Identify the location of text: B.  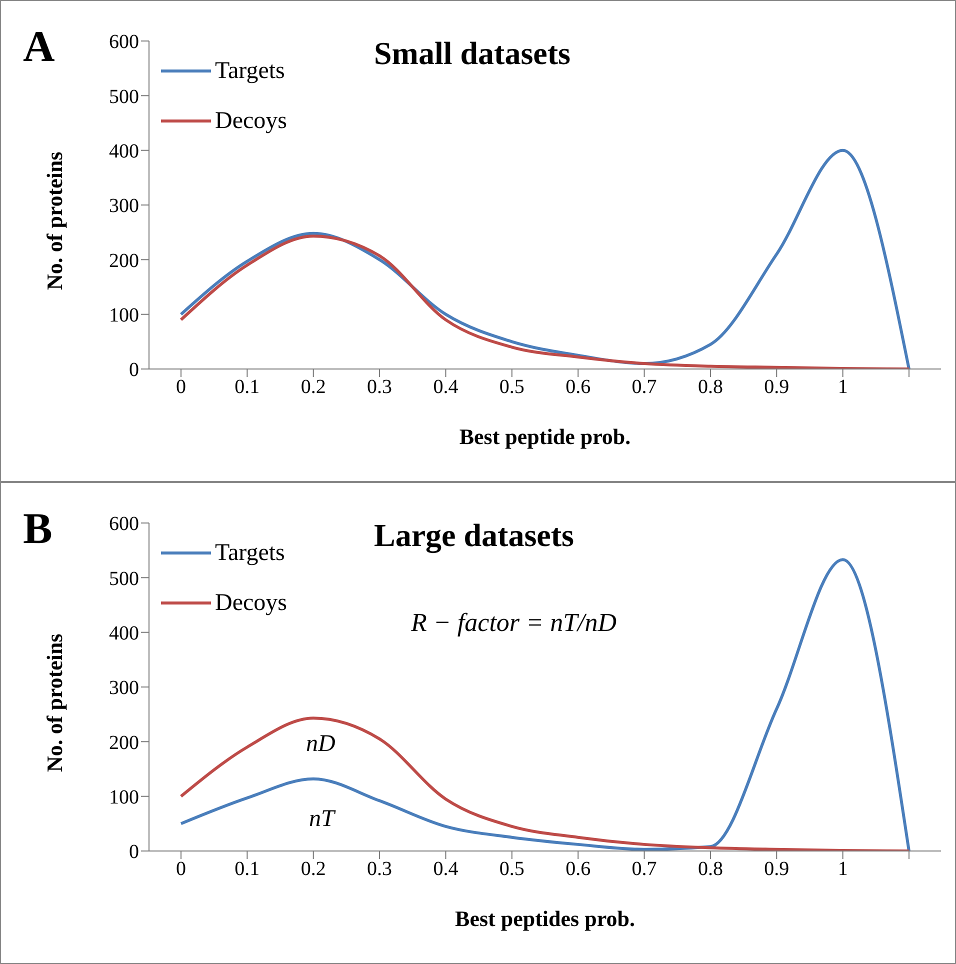
(37, 528).